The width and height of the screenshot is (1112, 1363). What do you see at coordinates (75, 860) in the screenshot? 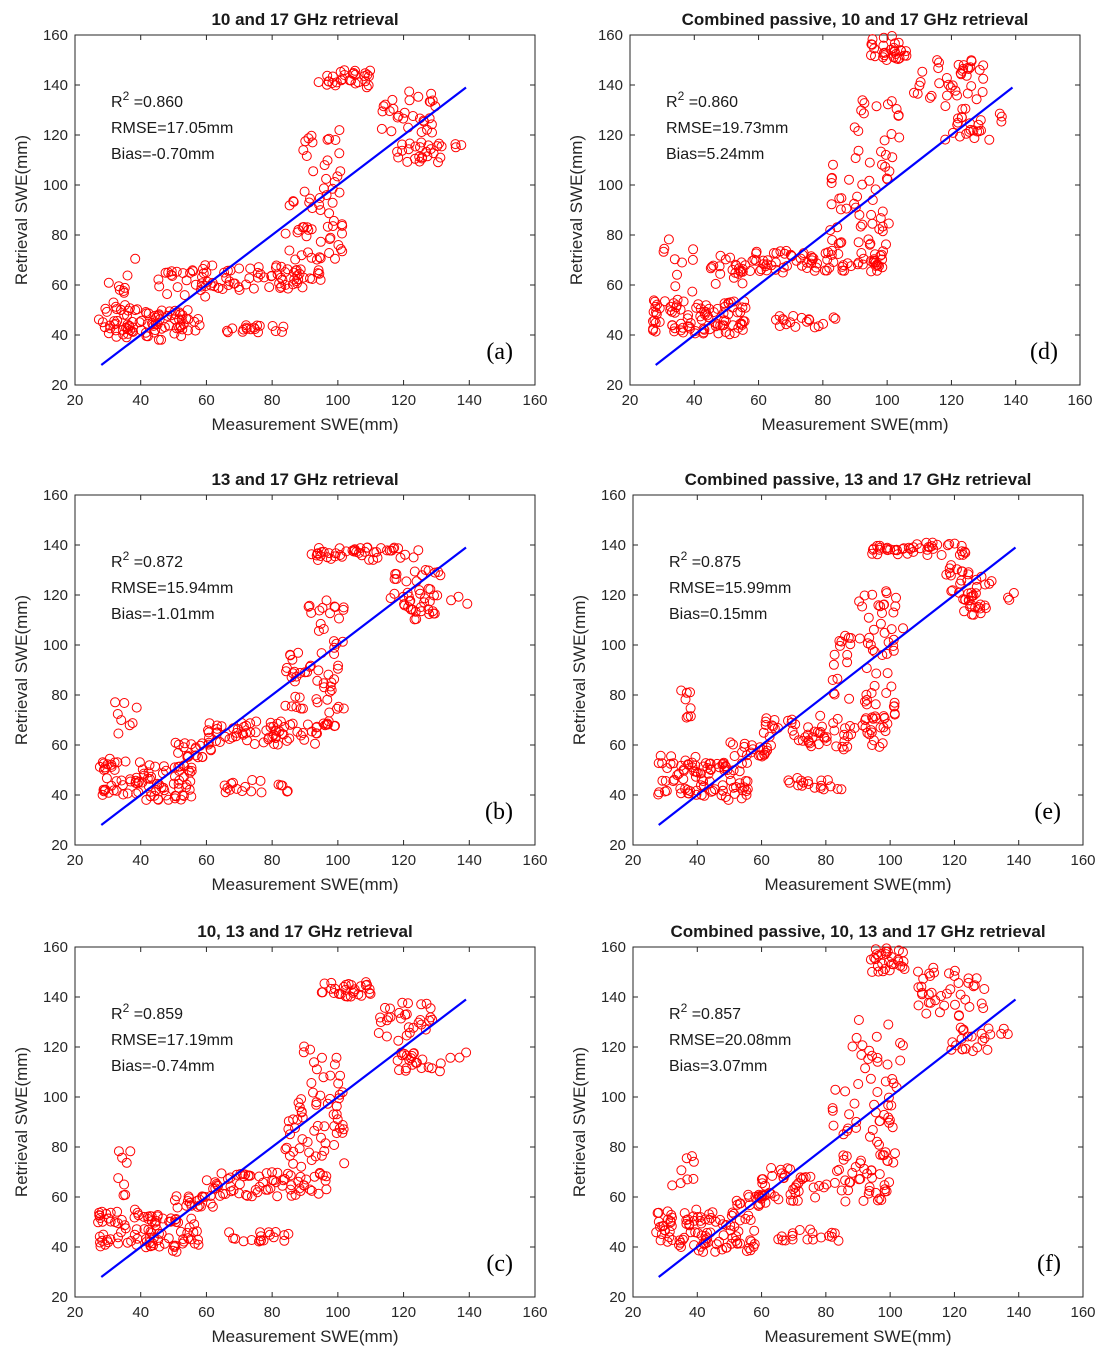
I see `x-tick-label: 20` at bounding box center [75, 860].